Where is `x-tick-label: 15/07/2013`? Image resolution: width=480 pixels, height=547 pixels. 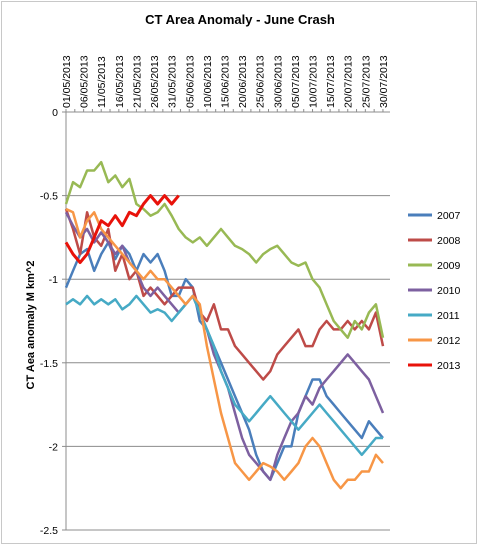
x-tick-label: 15/07/2013 is located at coordinates (331, 81).